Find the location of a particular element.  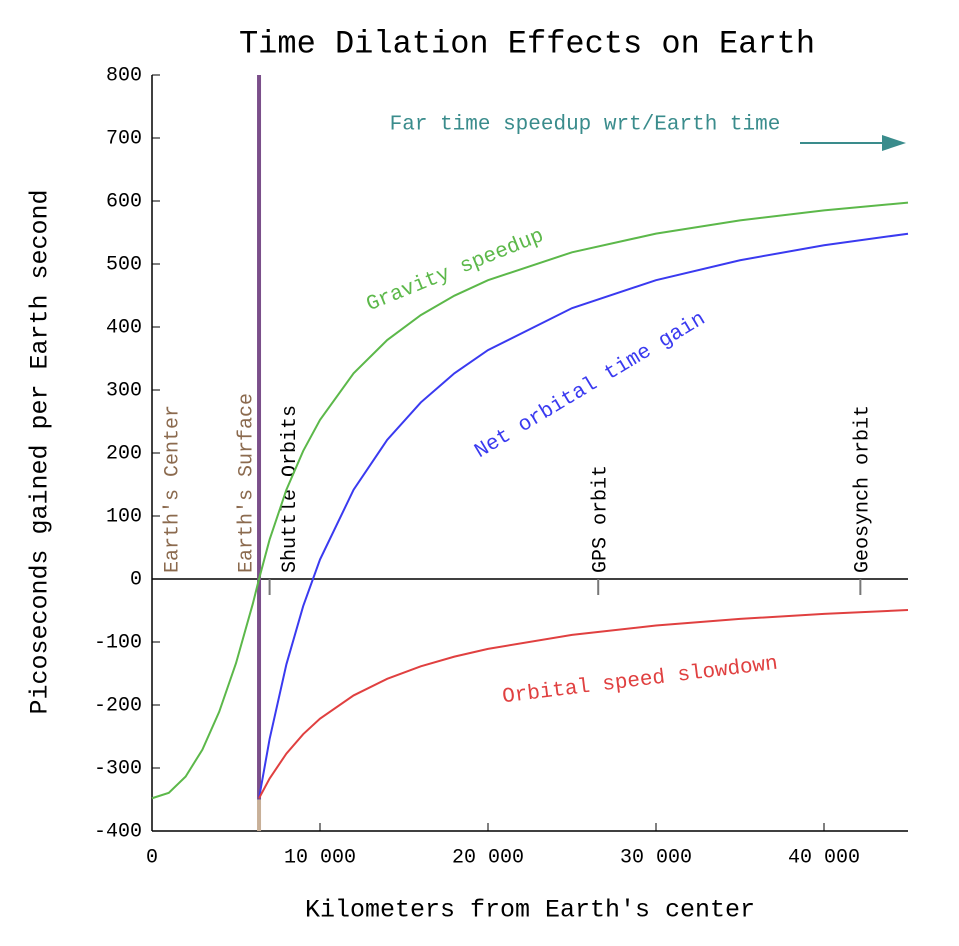

marker-label: GPS orbit is located at coordinates (600, 519).